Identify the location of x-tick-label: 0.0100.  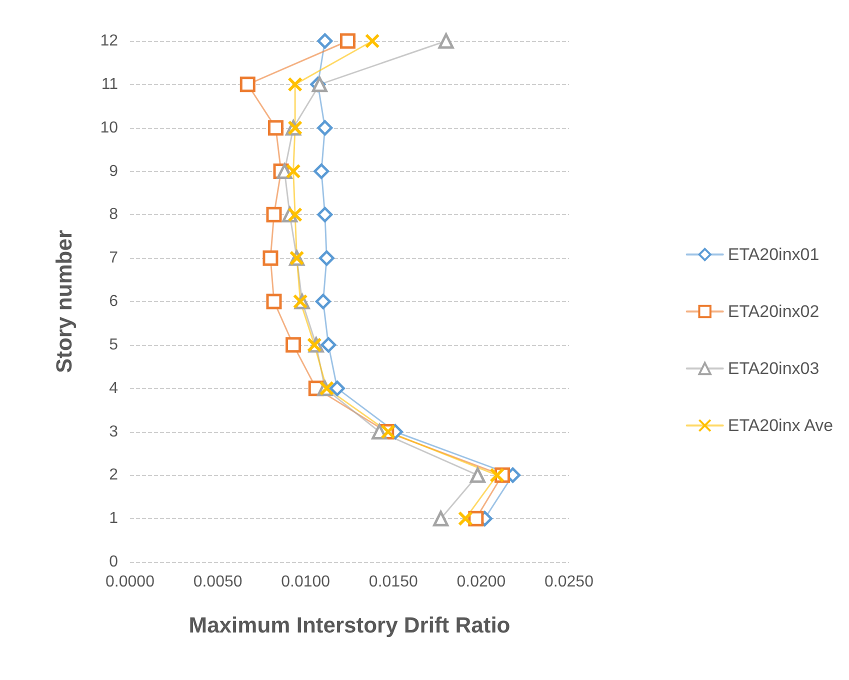
(305, 582).